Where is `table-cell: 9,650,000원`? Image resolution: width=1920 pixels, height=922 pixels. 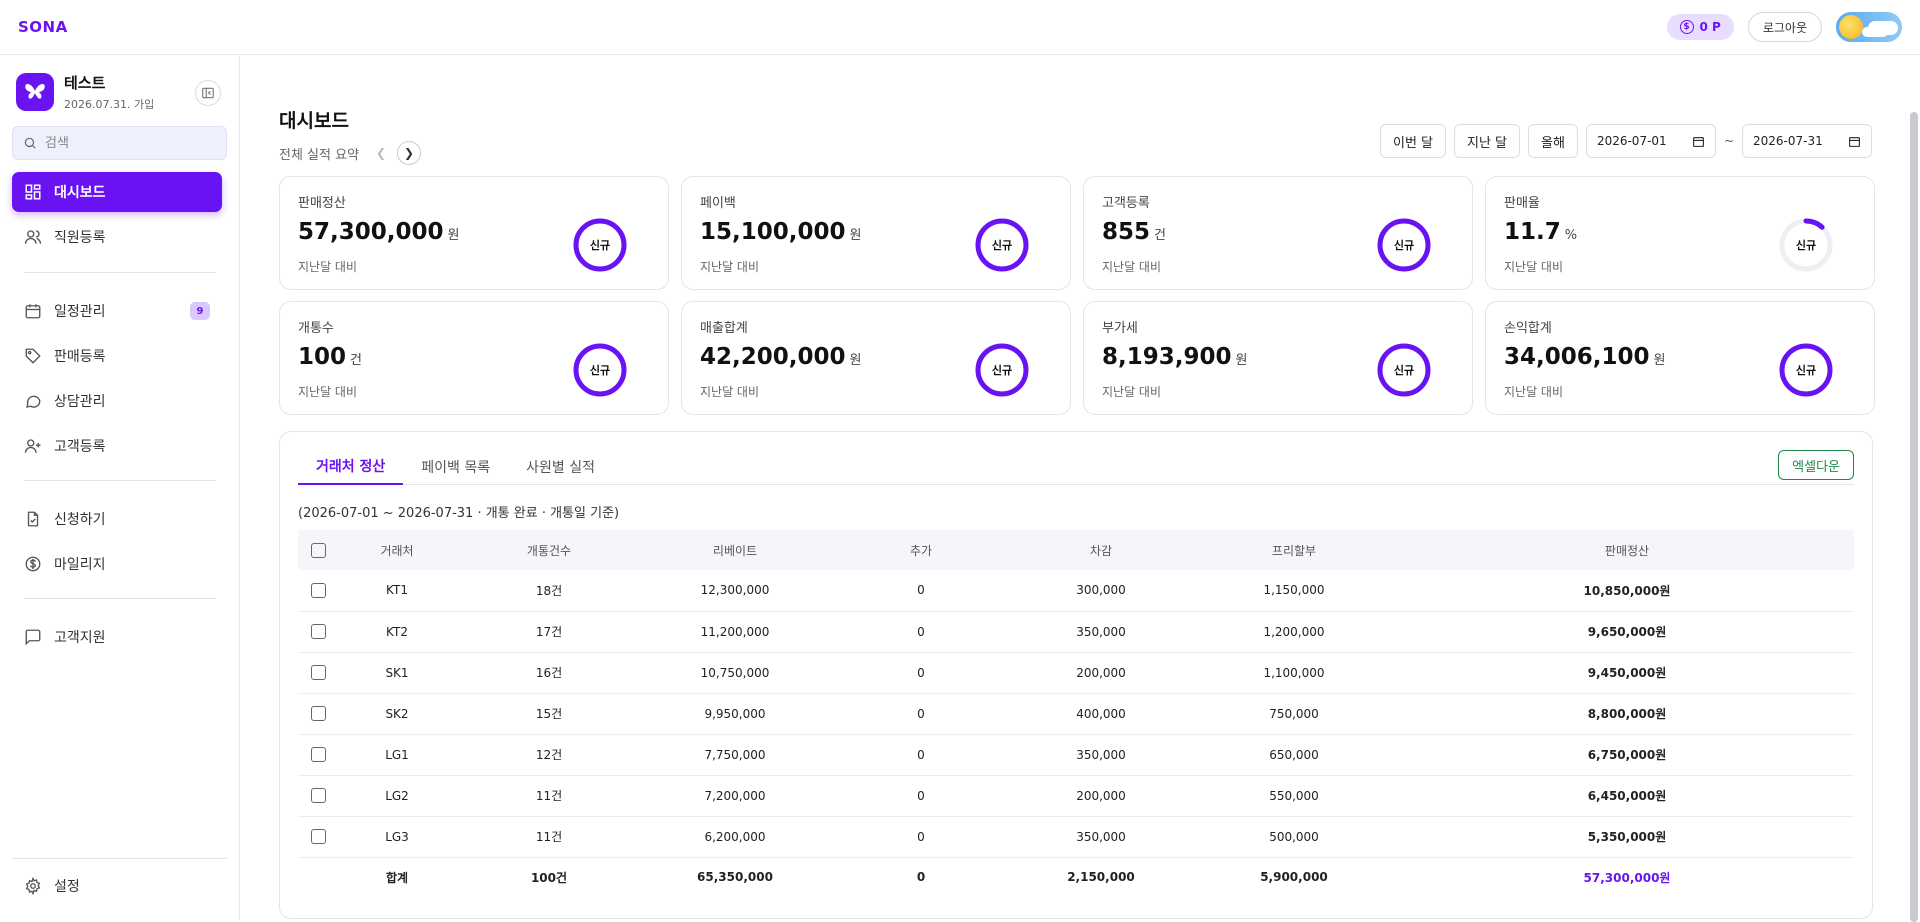 table-cell: 9,650,000원 is located at coordinates (1627, 632).